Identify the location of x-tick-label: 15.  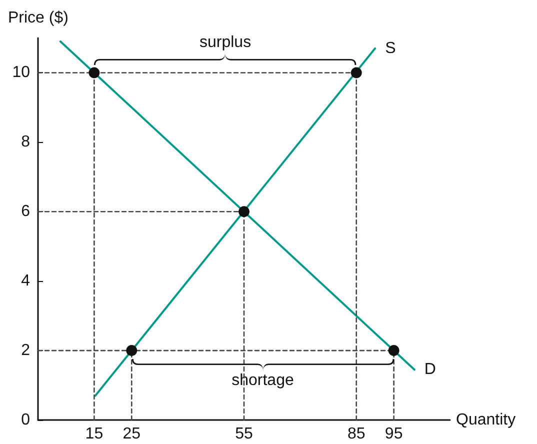
(94, 434).